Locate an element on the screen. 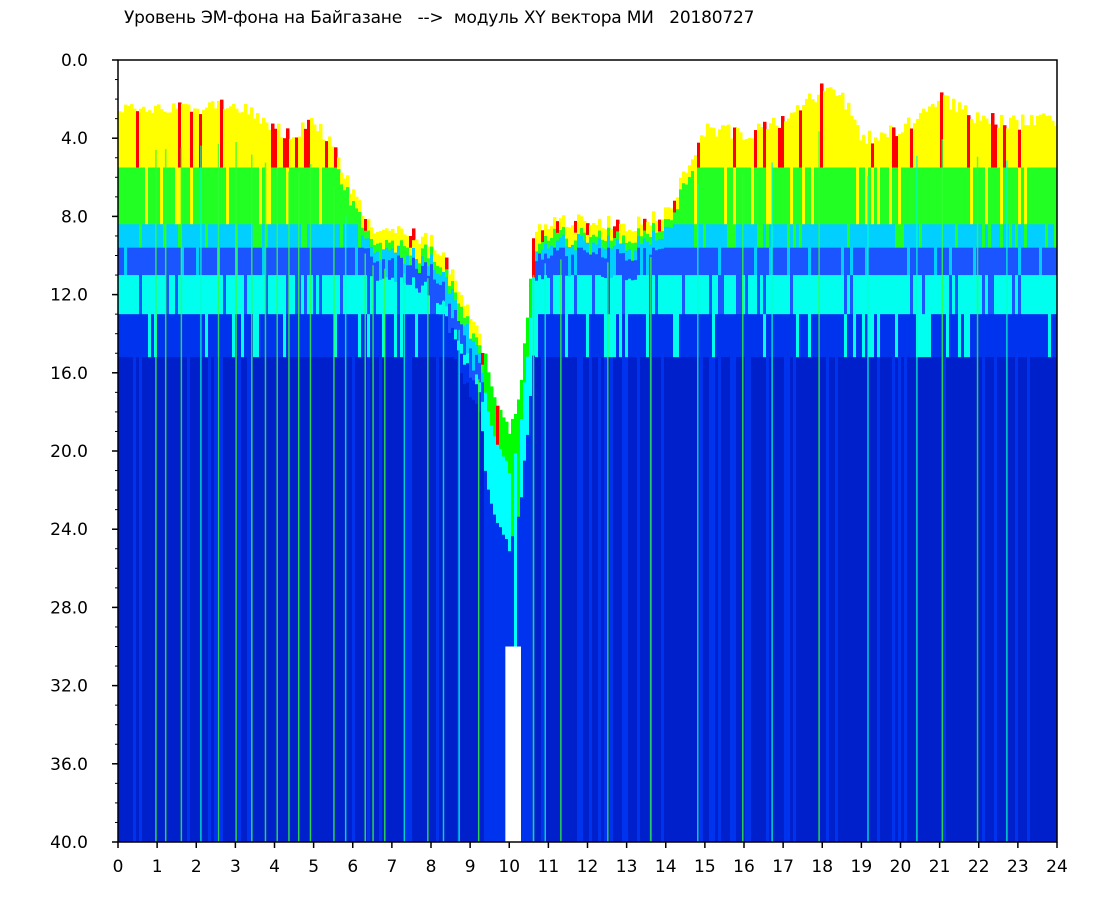 This screenshot has height=900, width=1096. x-tick-label: 0 is located at coordinates (118, 867).